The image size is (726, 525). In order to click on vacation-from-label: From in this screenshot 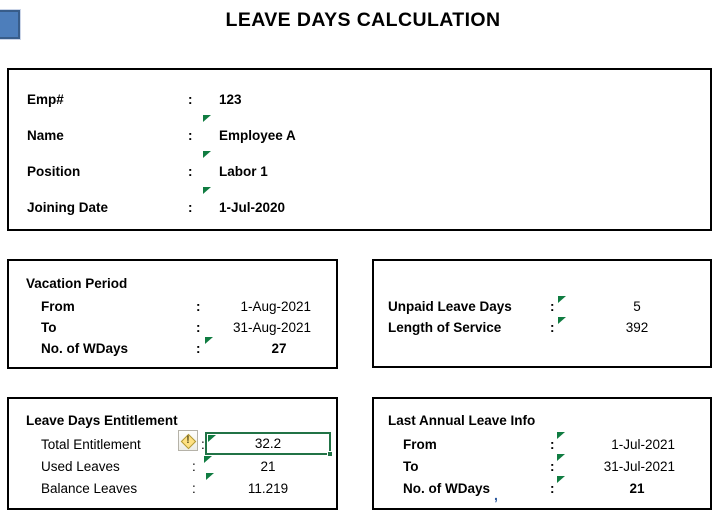, I will do `click(58, 306)`.